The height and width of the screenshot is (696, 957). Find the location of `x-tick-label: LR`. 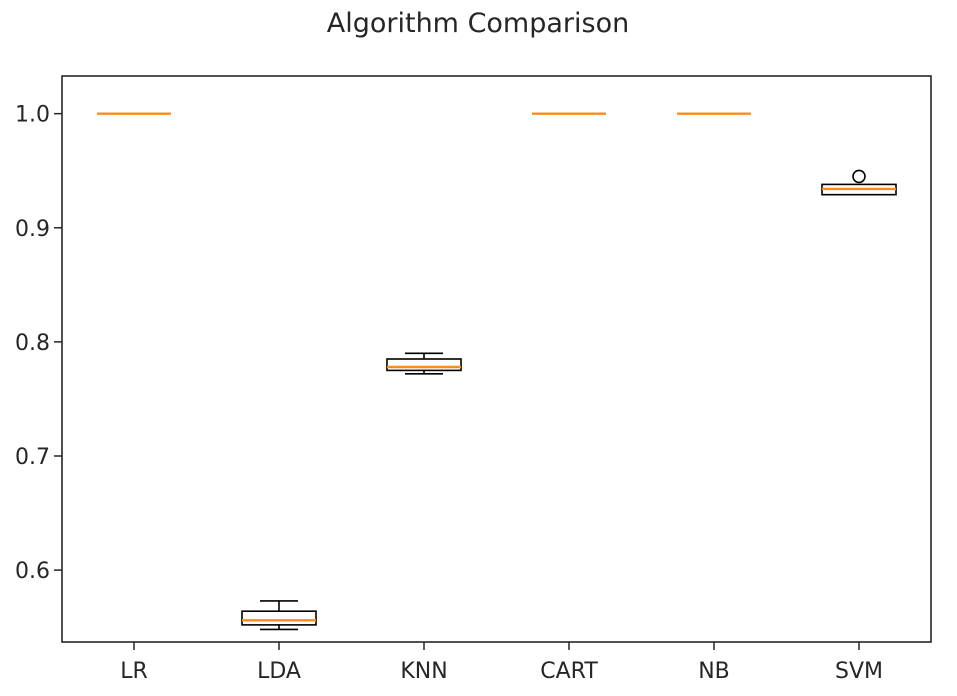

x-tick-label: LR is located at coordinates (134, 671).